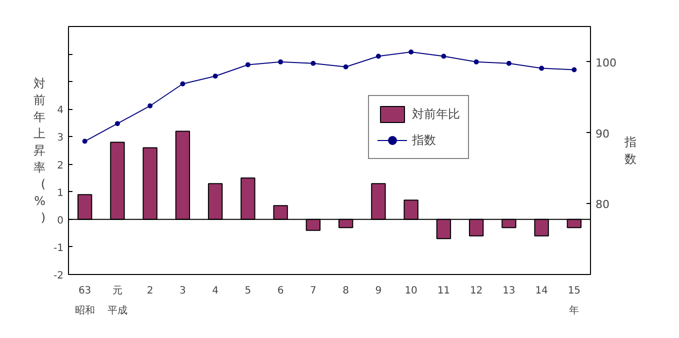  I want to click on x-tick-label: 4, so click(215, 291).